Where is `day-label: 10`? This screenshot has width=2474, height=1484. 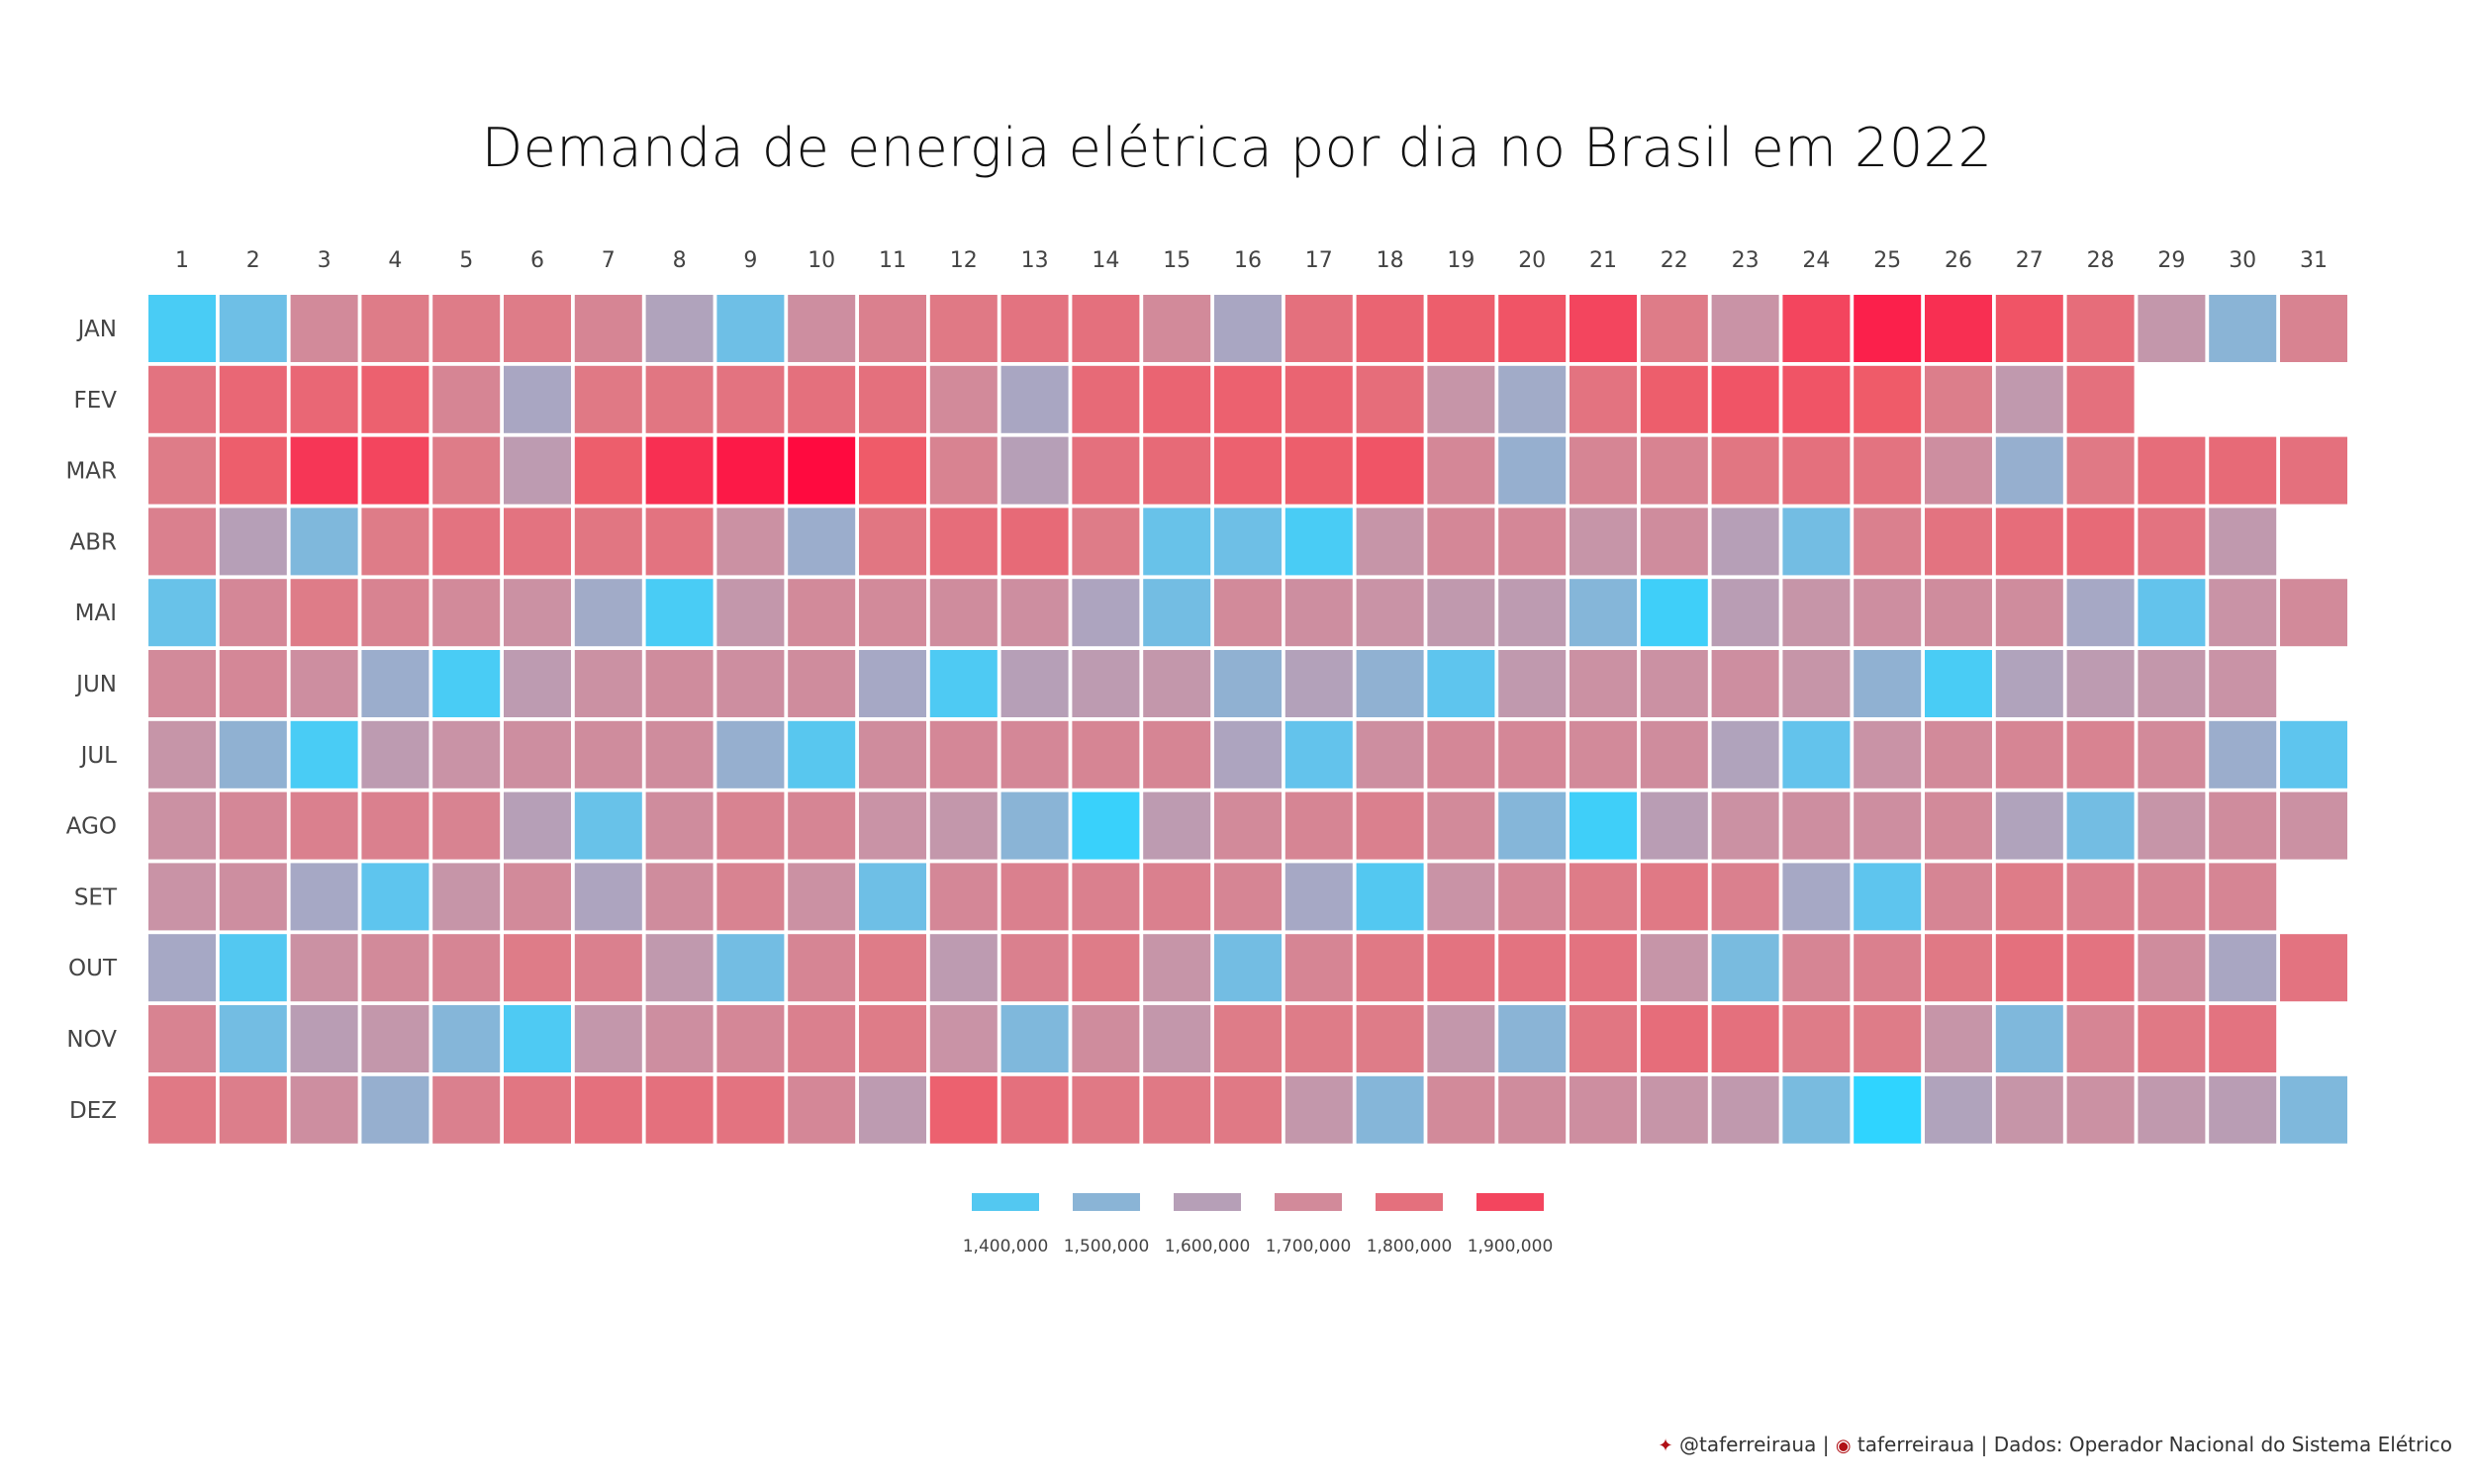
day-label: 10 is located at coordinates (822, 260).